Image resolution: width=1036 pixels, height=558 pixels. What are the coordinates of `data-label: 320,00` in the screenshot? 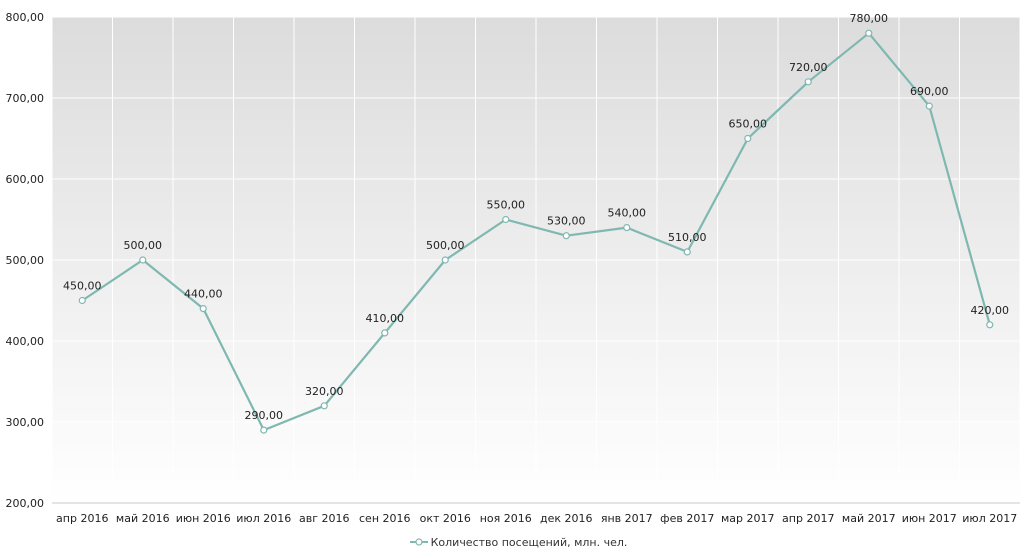 It's located at (324, 391).